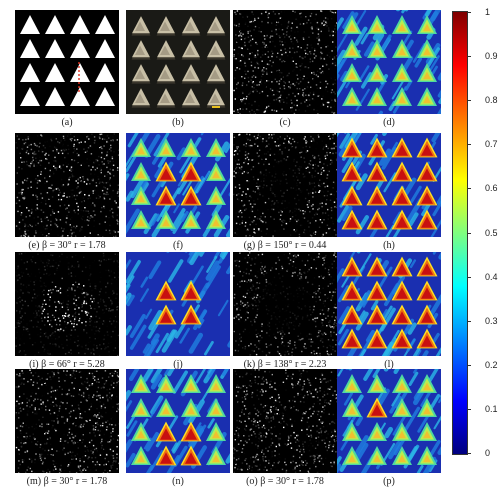 Image resolution: width=500 pixels, height=492 pixels. What do you see at coordinates (285, 245) in the screenshot?
I see `caption-g: (g) β = 150° r = 0.44` at bounding box center [285, 245].